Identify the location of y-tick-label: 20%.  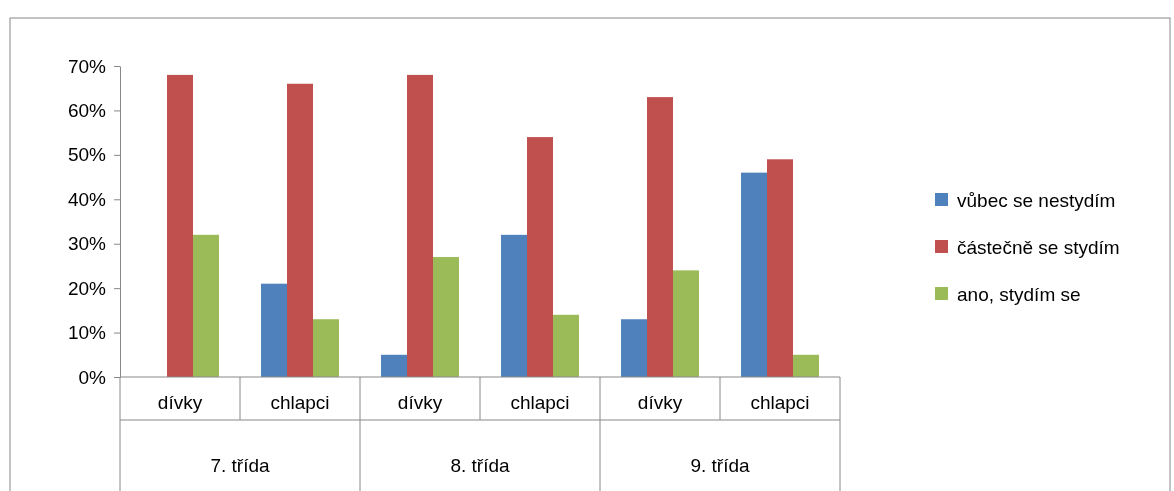
(87, 288).